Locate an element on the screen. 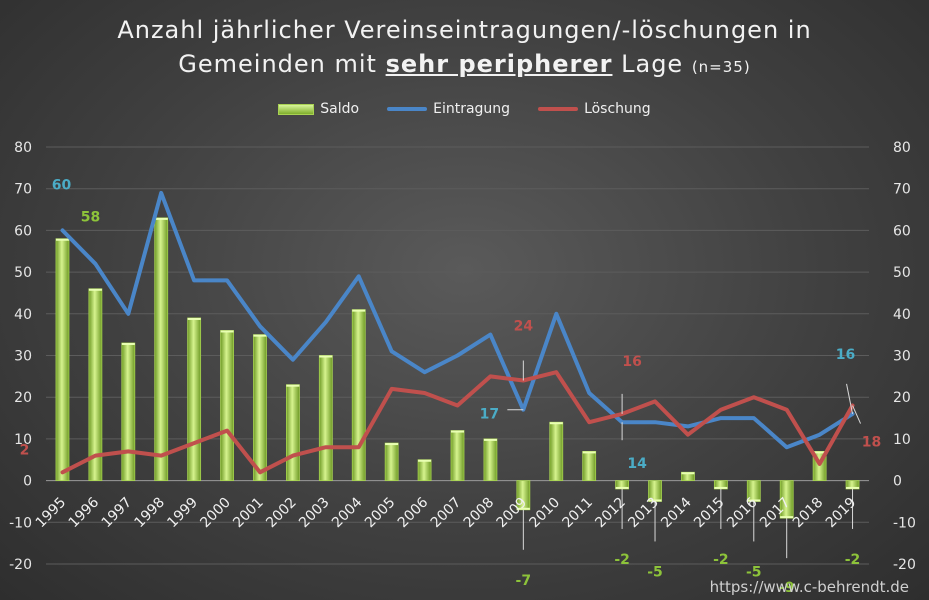  y-tick-label-right: -10 is located at coordinates (904, 523).